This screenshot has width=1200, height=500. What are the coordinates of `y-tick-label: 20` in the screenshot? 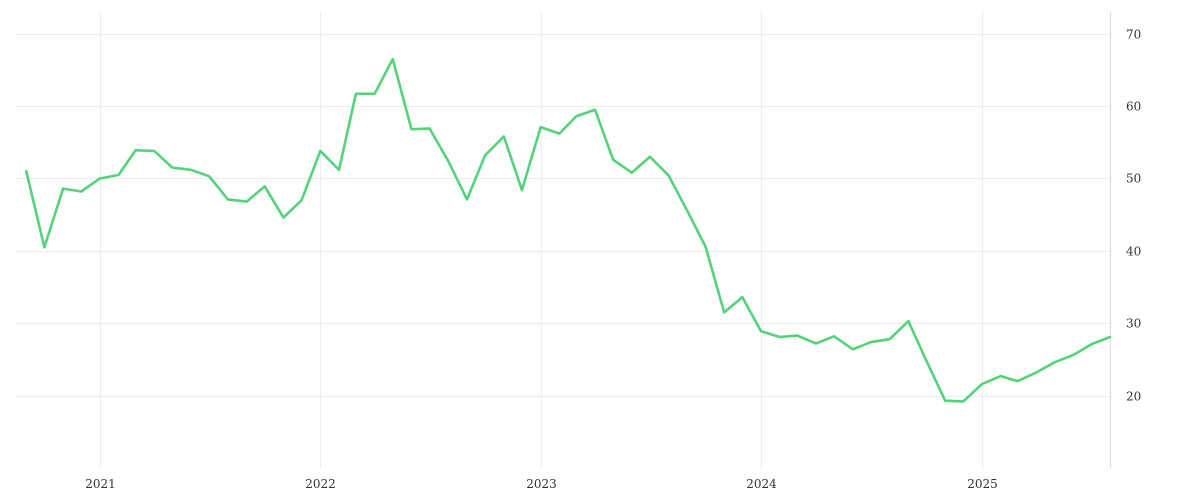 It's located at (1133, 397).